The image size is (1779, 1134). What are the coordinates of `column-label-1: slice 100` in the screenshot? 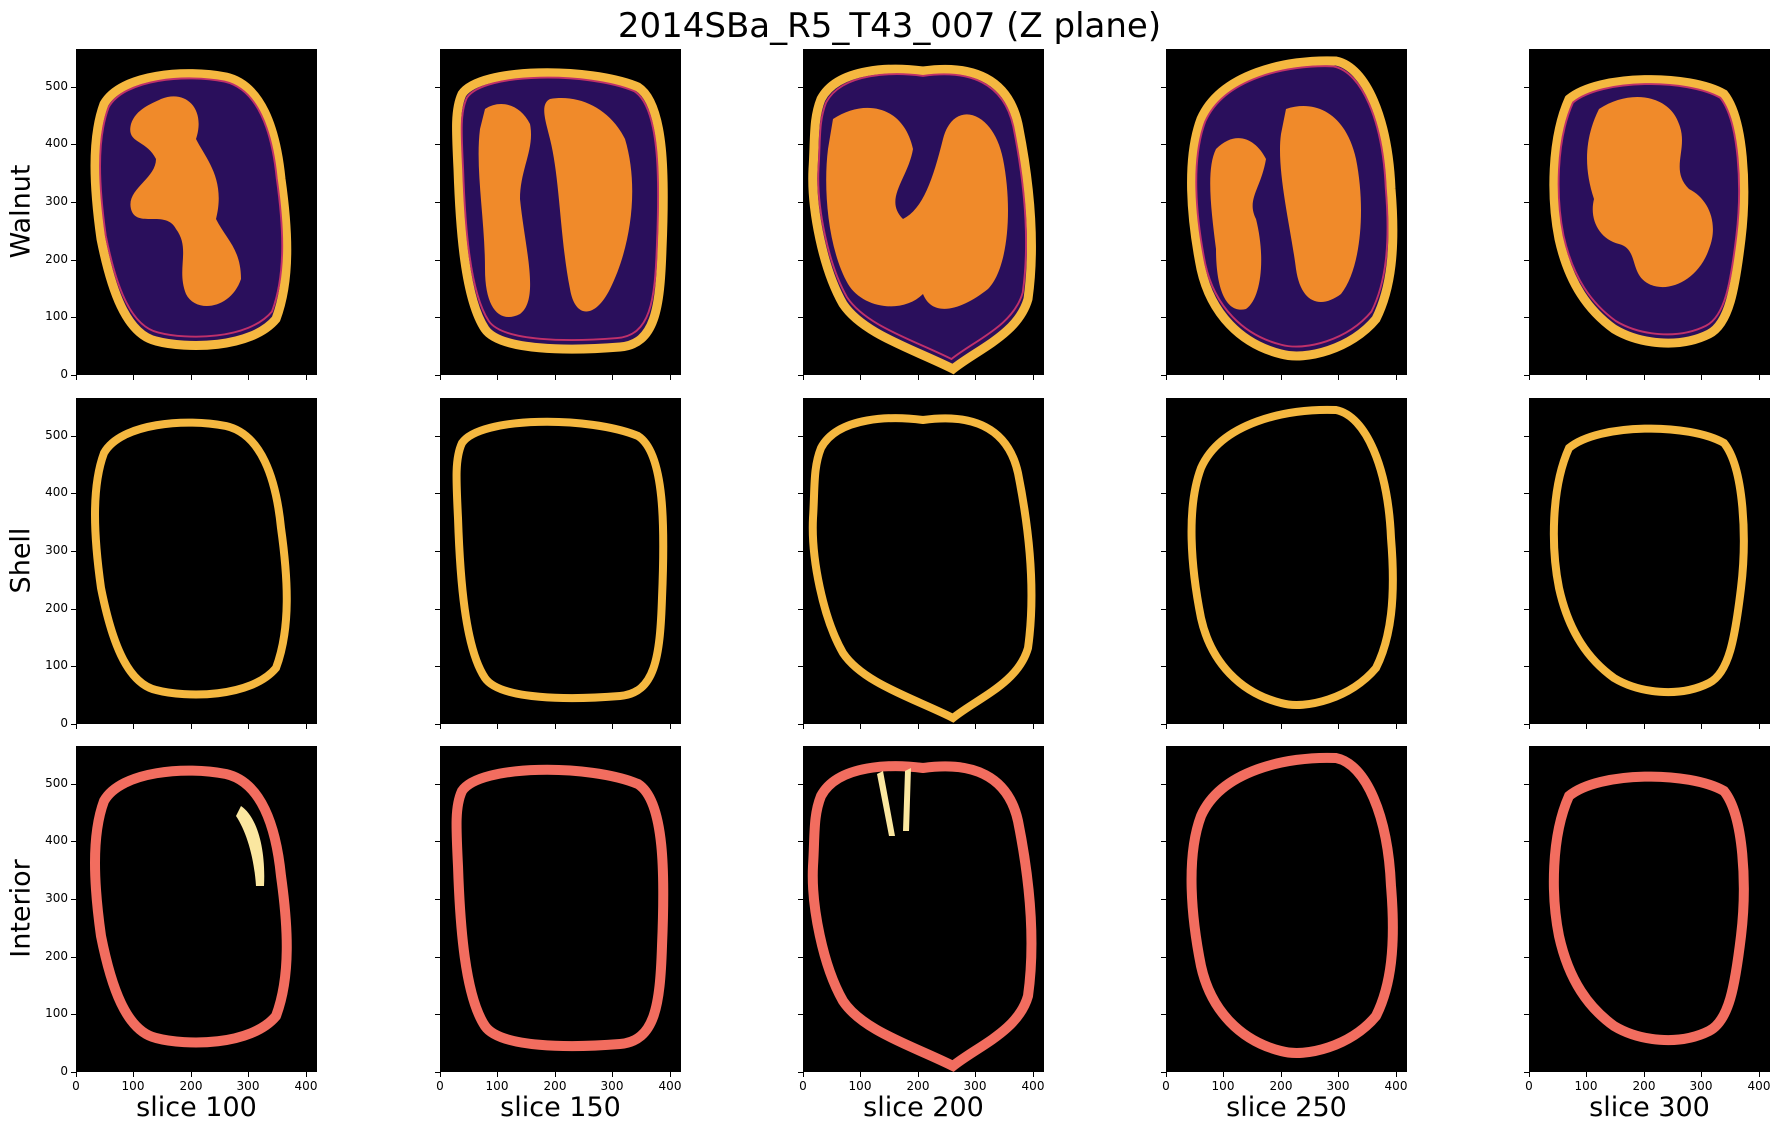 It's located at (196, 1107).